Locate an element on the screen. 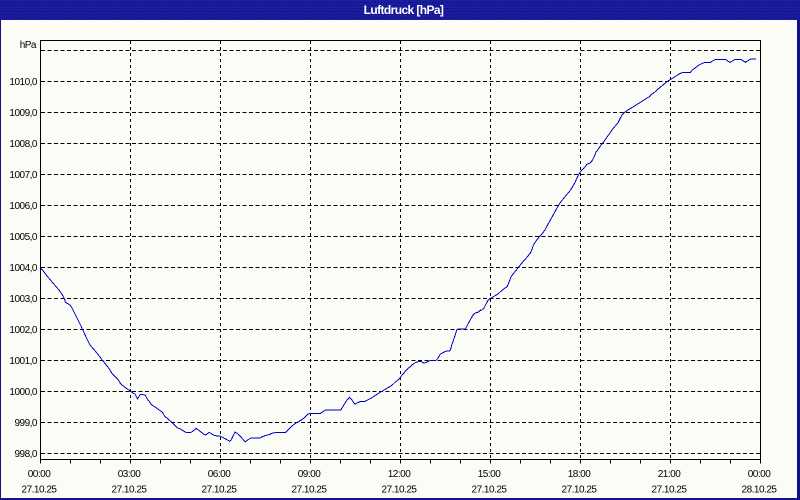  svg-text: 1007,0 is located at coordinates (23, 175).